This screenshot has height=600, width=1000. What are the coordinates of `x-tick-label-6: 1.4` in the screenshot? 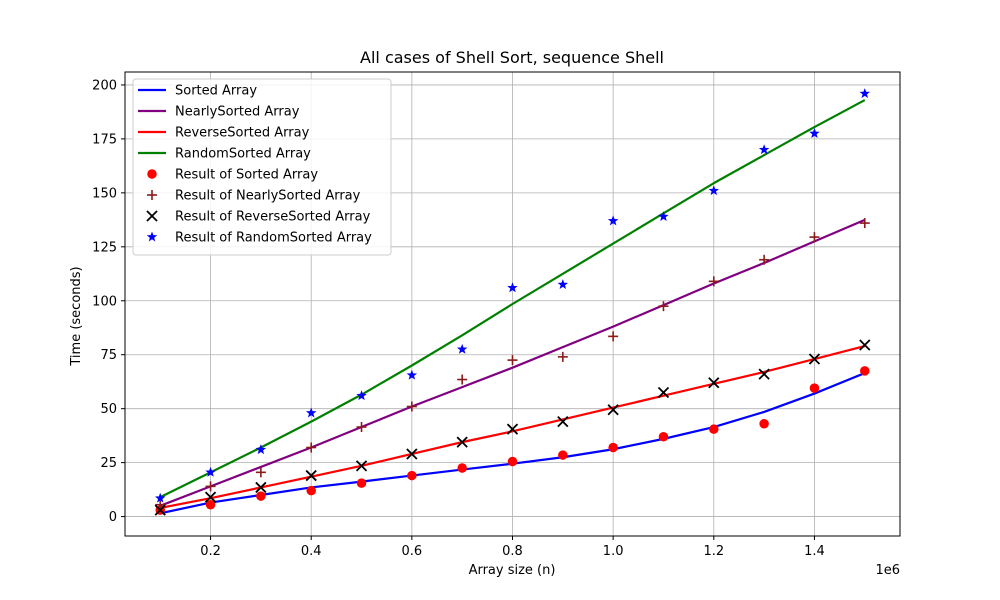 It's located at (814, 551).